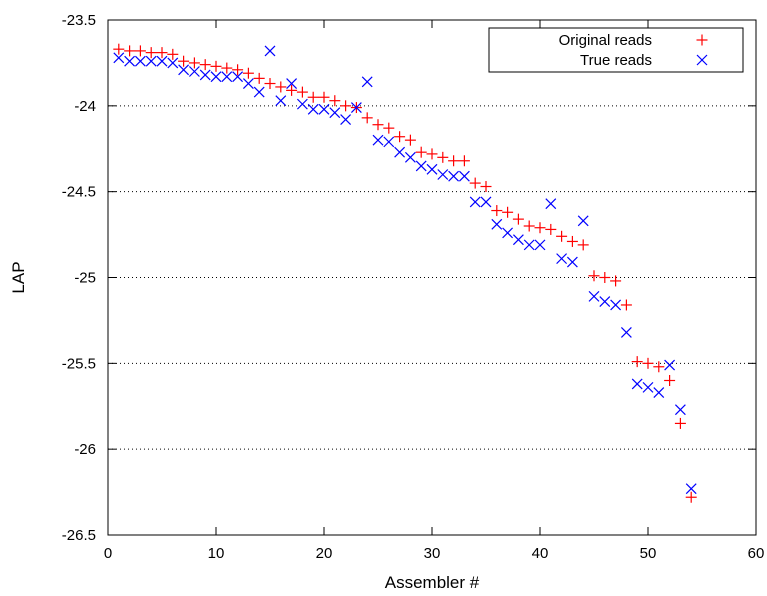 Image resolution: width=767 pixels, height=596 pixels. Describe the element at coordinates (79, 363) in the screenshot. I see `y-tick-label: -25.5` at that location.